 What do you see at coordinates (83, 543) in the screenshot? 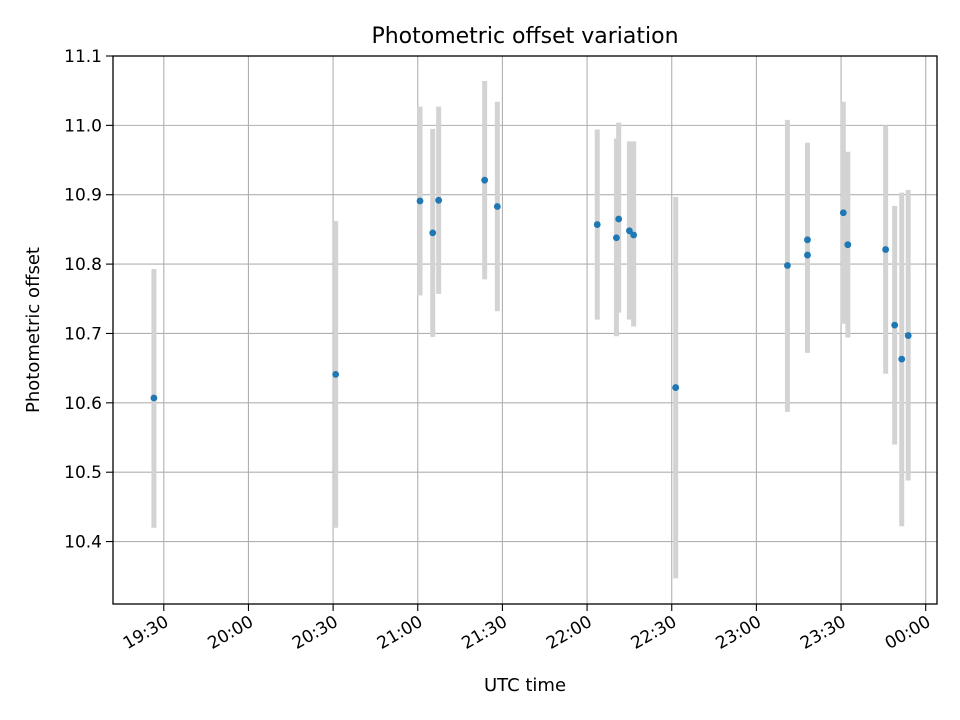
I see `y-tick-label: 10.4` at bounding box center [83, 543].